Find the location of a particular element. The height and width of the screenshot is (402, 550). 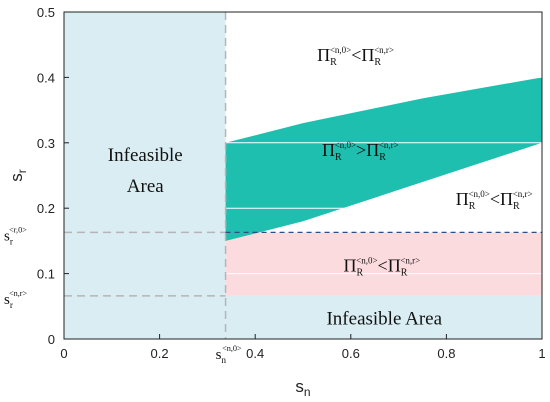

threshold-label-sn-n0-text: sn<n,0> is located at coordinates (229, 355).